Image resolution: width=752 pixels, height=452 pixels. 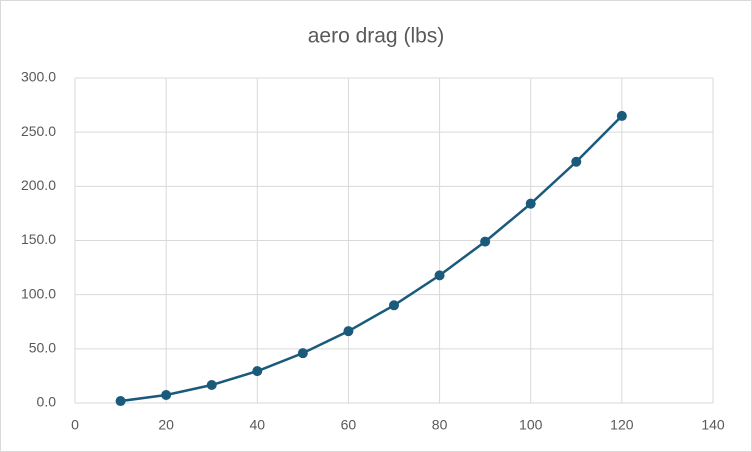 I want to click on x-tick-label: 80, so click(x=440, y=425).